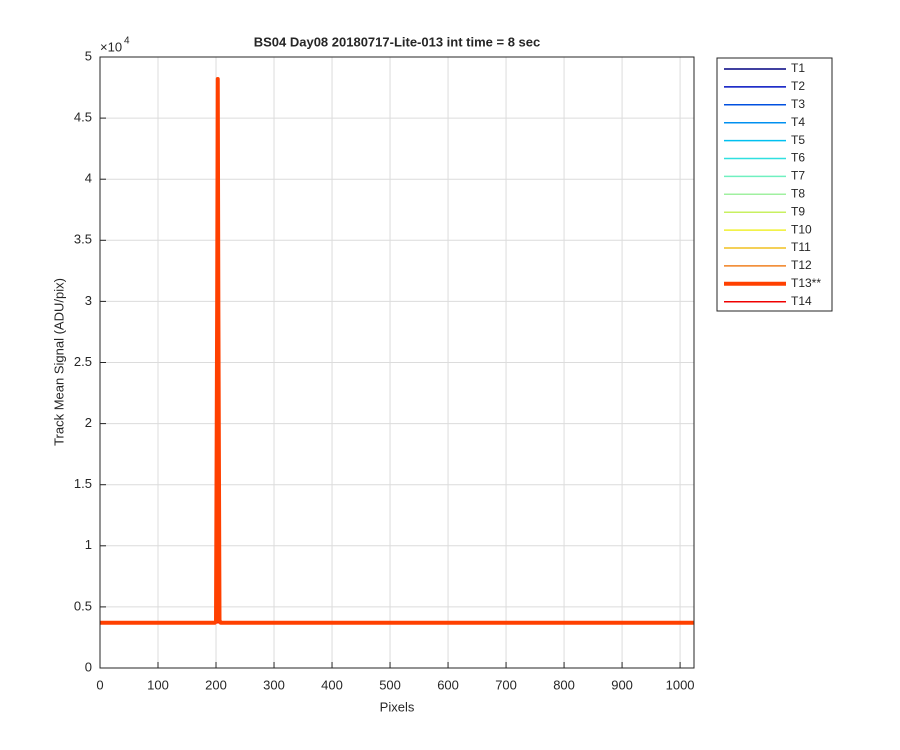  What do you see at coordinates (506, 684) in the screenshot?
I see `x-tick-label: 700` at bounding box center [506, 684].